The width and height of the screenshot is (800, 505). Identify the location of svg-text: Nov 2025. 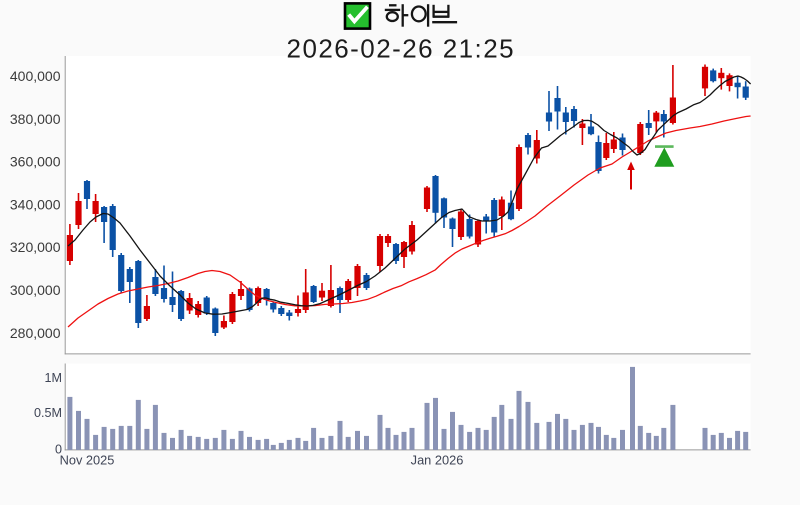
(87, 460).